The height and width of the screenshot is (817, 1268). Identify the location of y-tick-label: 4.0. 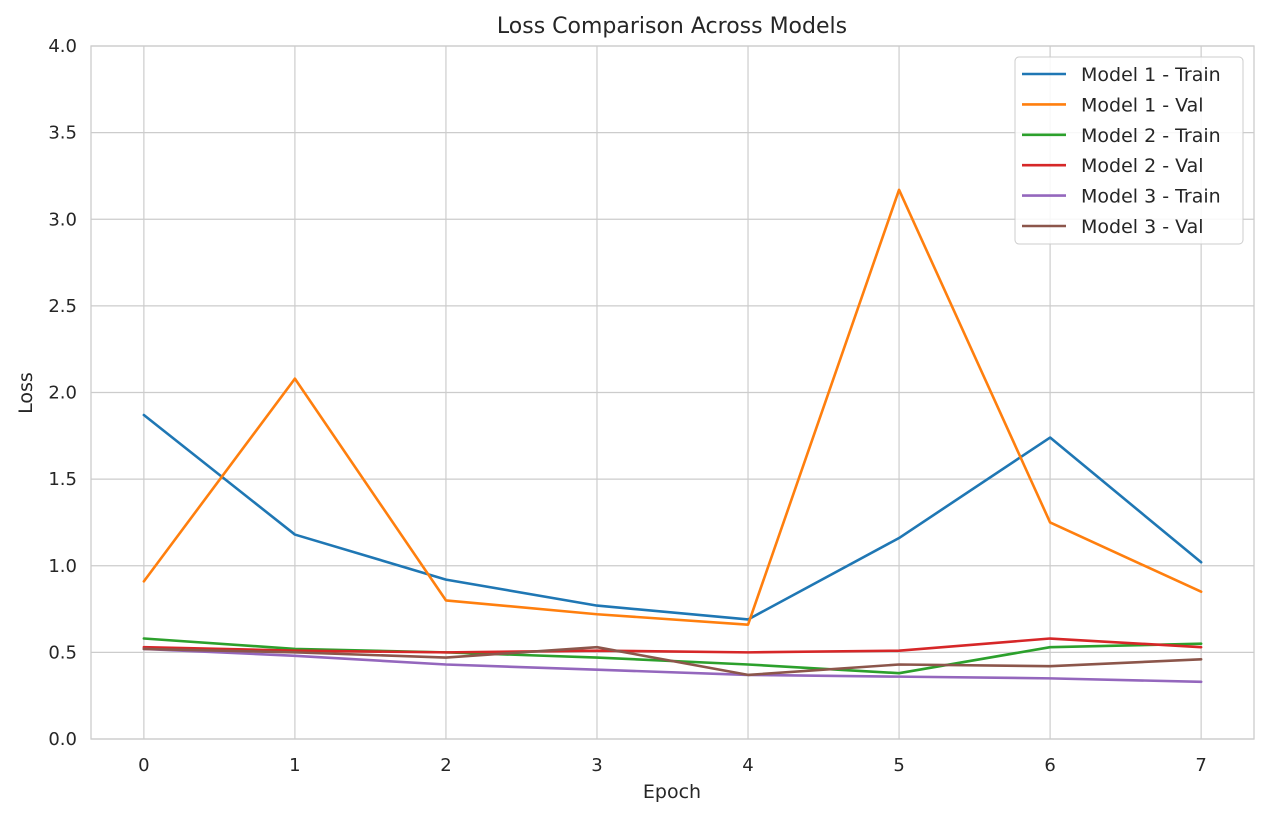
(62, 46).